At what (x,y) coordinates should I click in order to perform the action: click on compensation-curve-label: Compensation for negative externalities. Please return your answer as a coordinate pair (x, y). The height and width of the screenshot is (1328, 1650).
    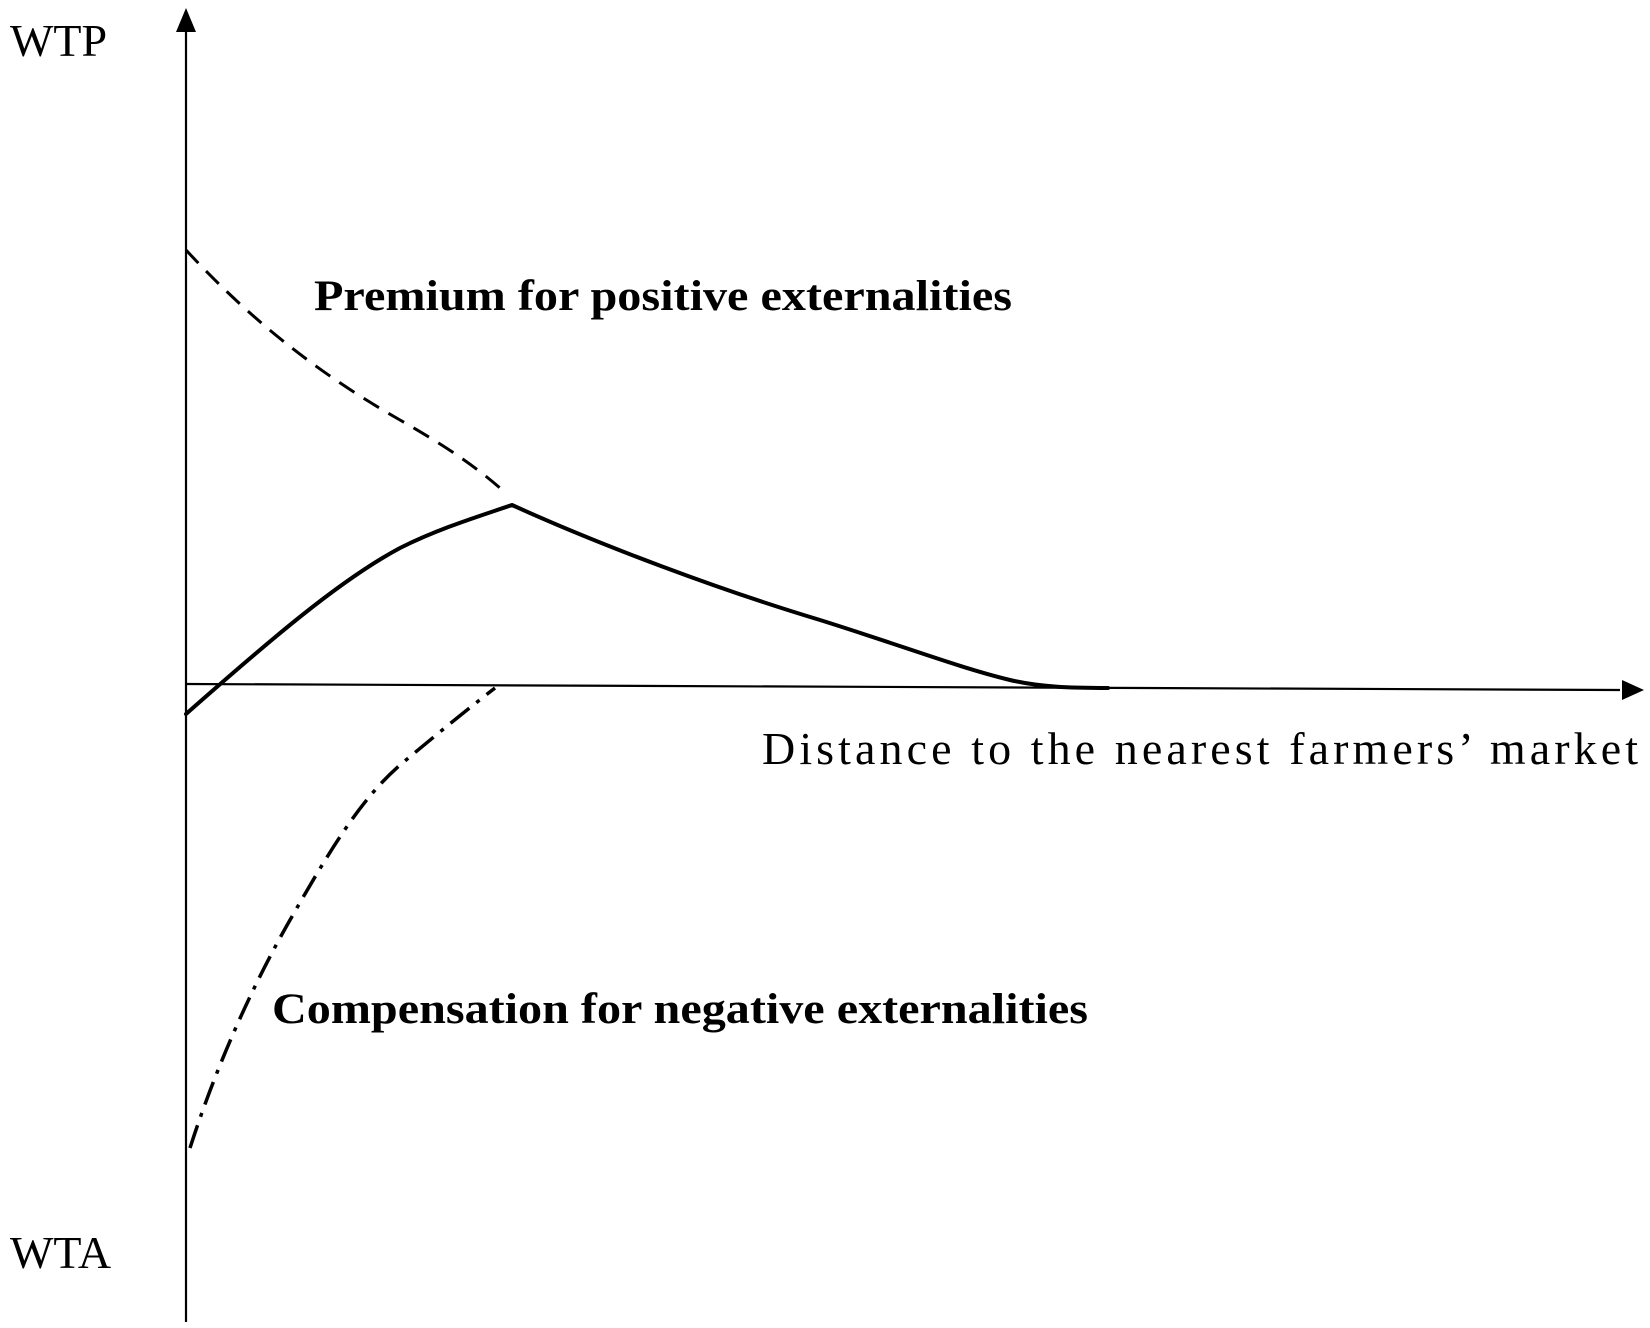
    Looking at the image, I should click on (680, 1009).